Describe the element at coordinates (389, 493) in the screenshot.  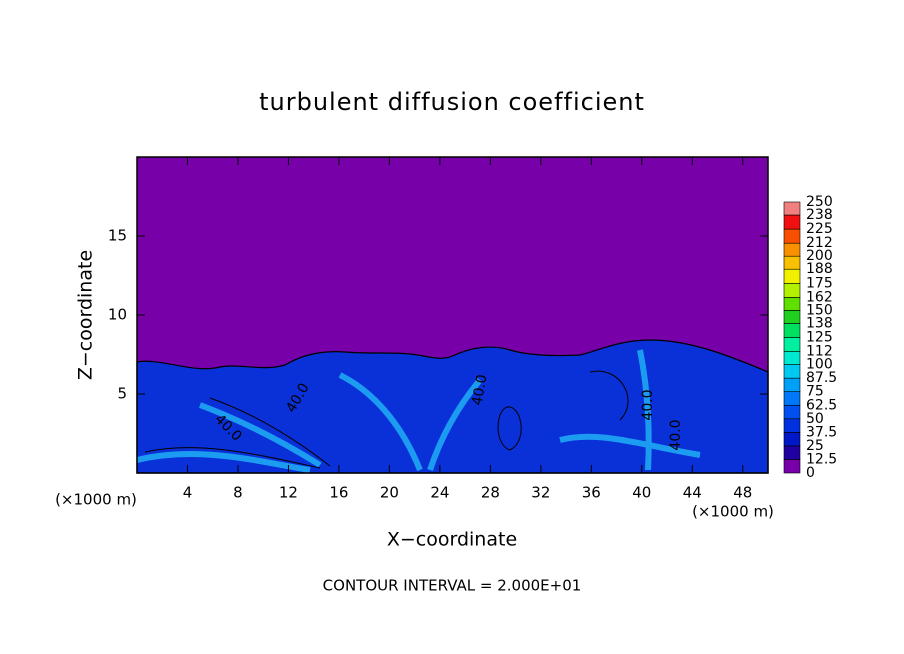
I see `x-tick-label: 20` at that location.